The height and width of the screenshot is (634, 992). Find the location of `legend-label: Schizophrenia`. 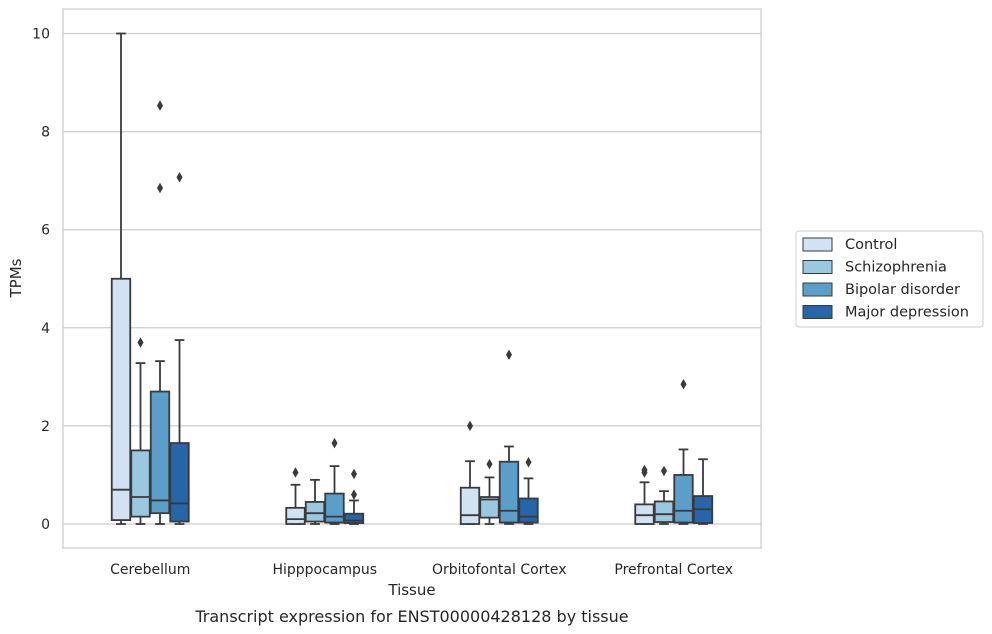

legend-label: Schizophrenia is located at coordinates (896, 268).